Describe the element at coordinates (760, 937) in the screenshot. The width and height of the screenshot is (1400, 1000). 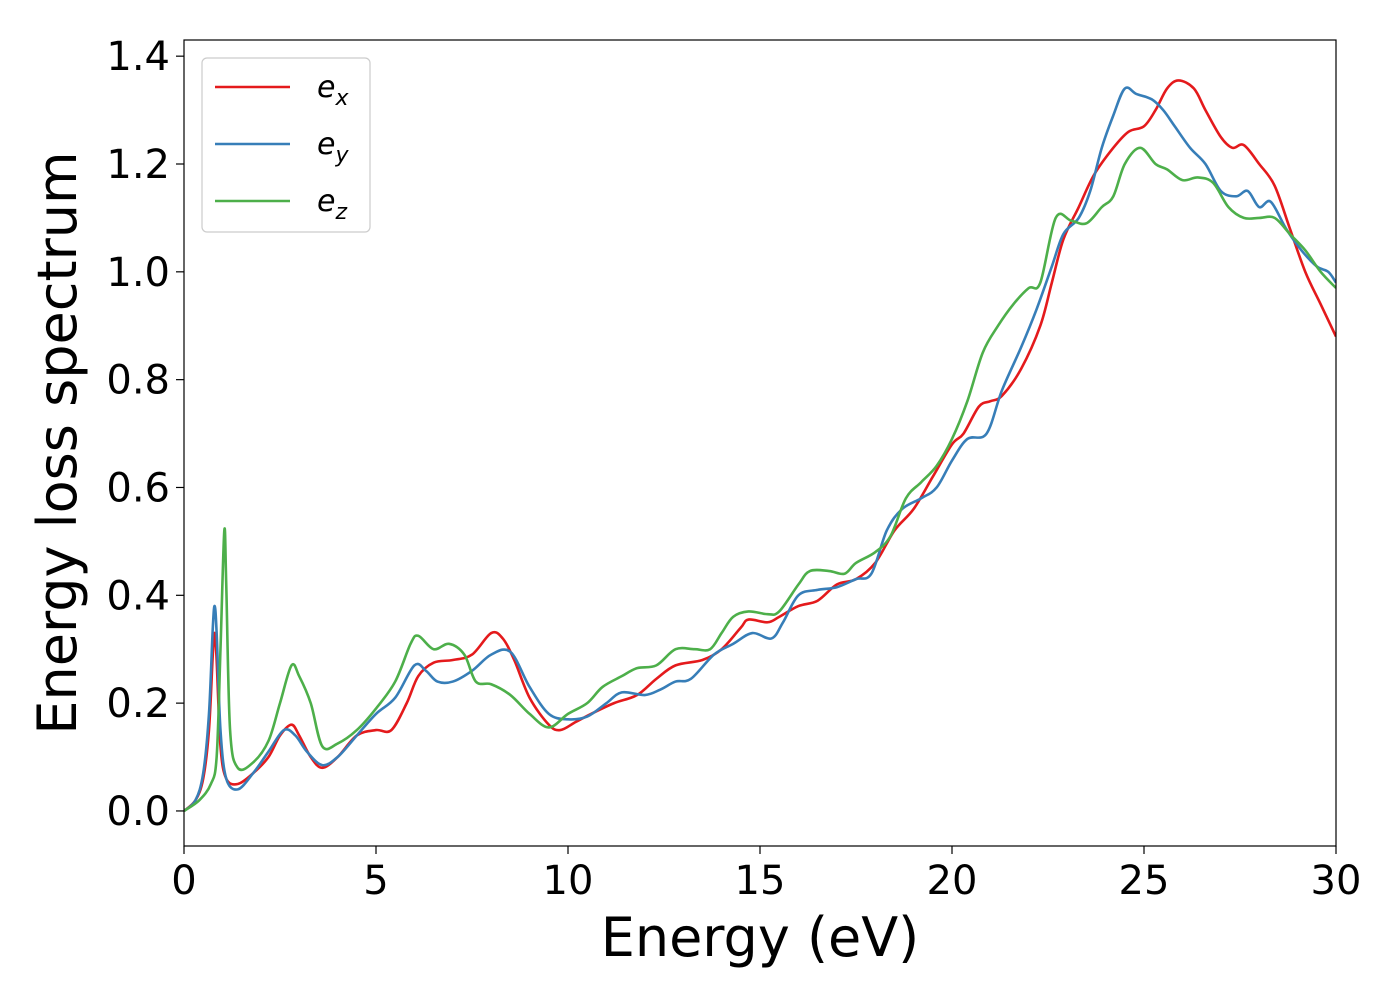
I see `x-axis-title: Energy (eV)` at that location.